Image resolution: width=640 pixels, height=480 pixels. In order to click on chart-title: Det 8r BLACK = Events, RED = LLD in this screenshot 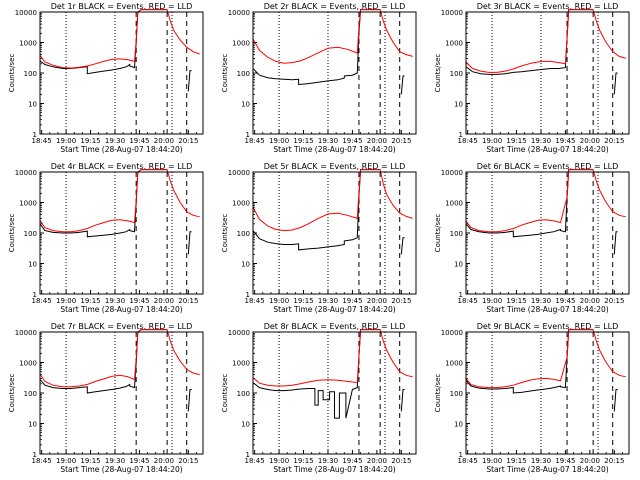, I will do `click(335, 326)`.